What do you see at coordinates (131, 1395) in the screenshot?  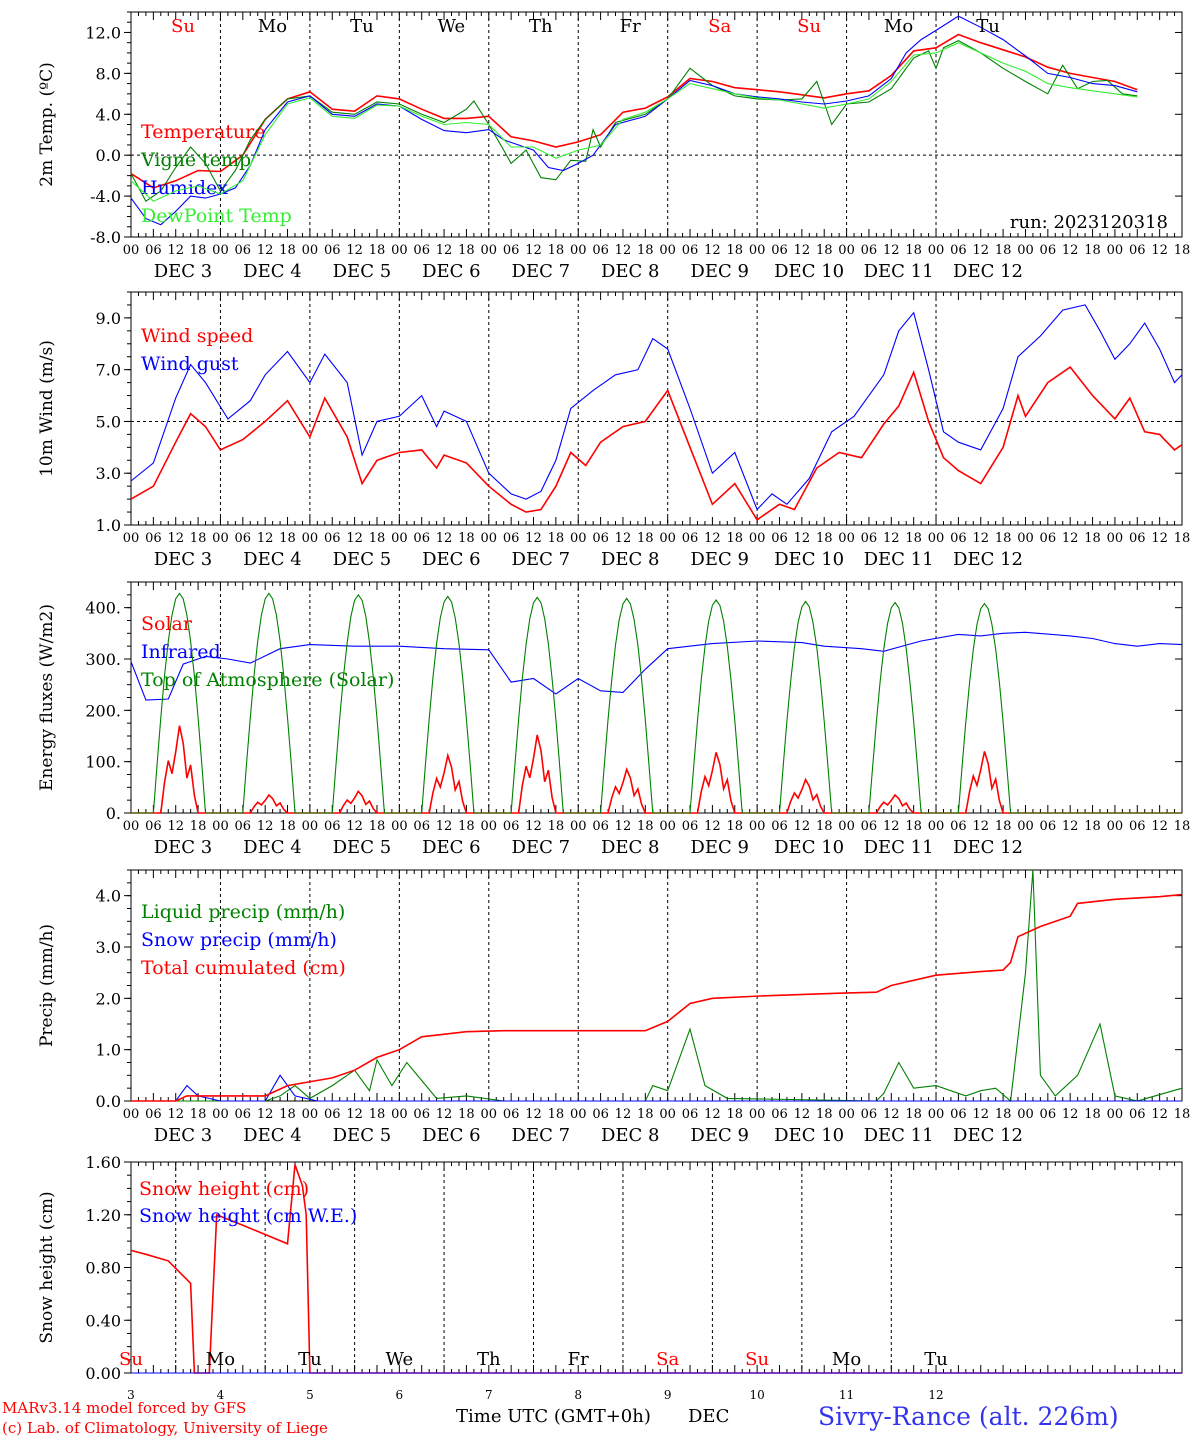 I see `date-number: 3` at bounding box center [131, 1395].